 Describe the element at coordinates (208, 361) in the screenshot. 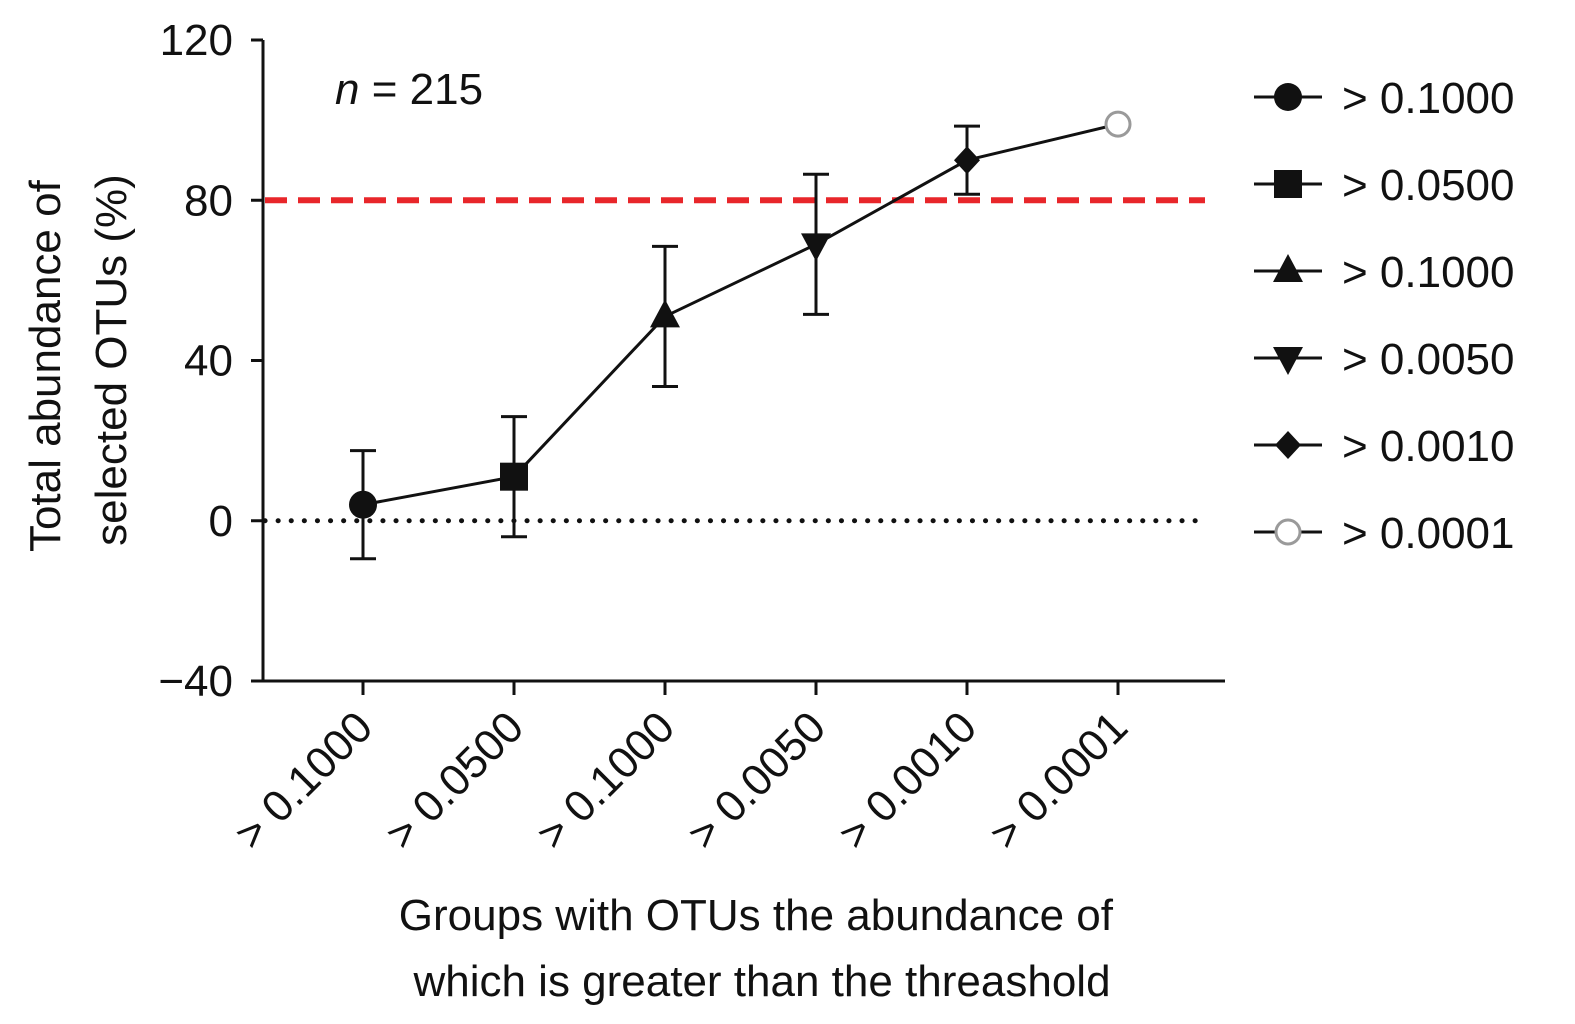

I see `y-tick-label: 40` at that location.